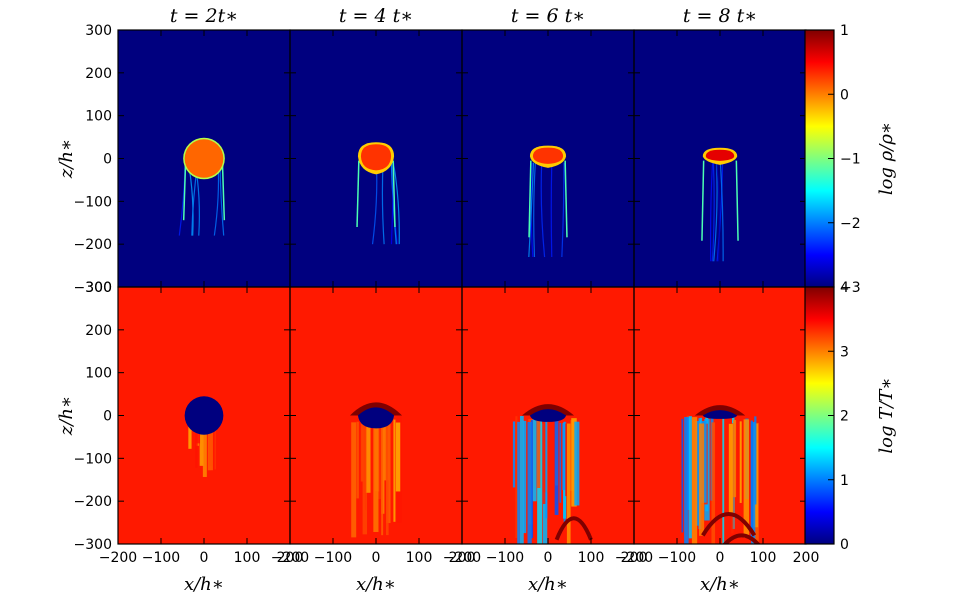 Image resolution: width=953 pixels, height=605 pixels. Describe the element at coordinates (844, 352) in the screenshot. I see `colorbar-tick-label: 3` at that location.